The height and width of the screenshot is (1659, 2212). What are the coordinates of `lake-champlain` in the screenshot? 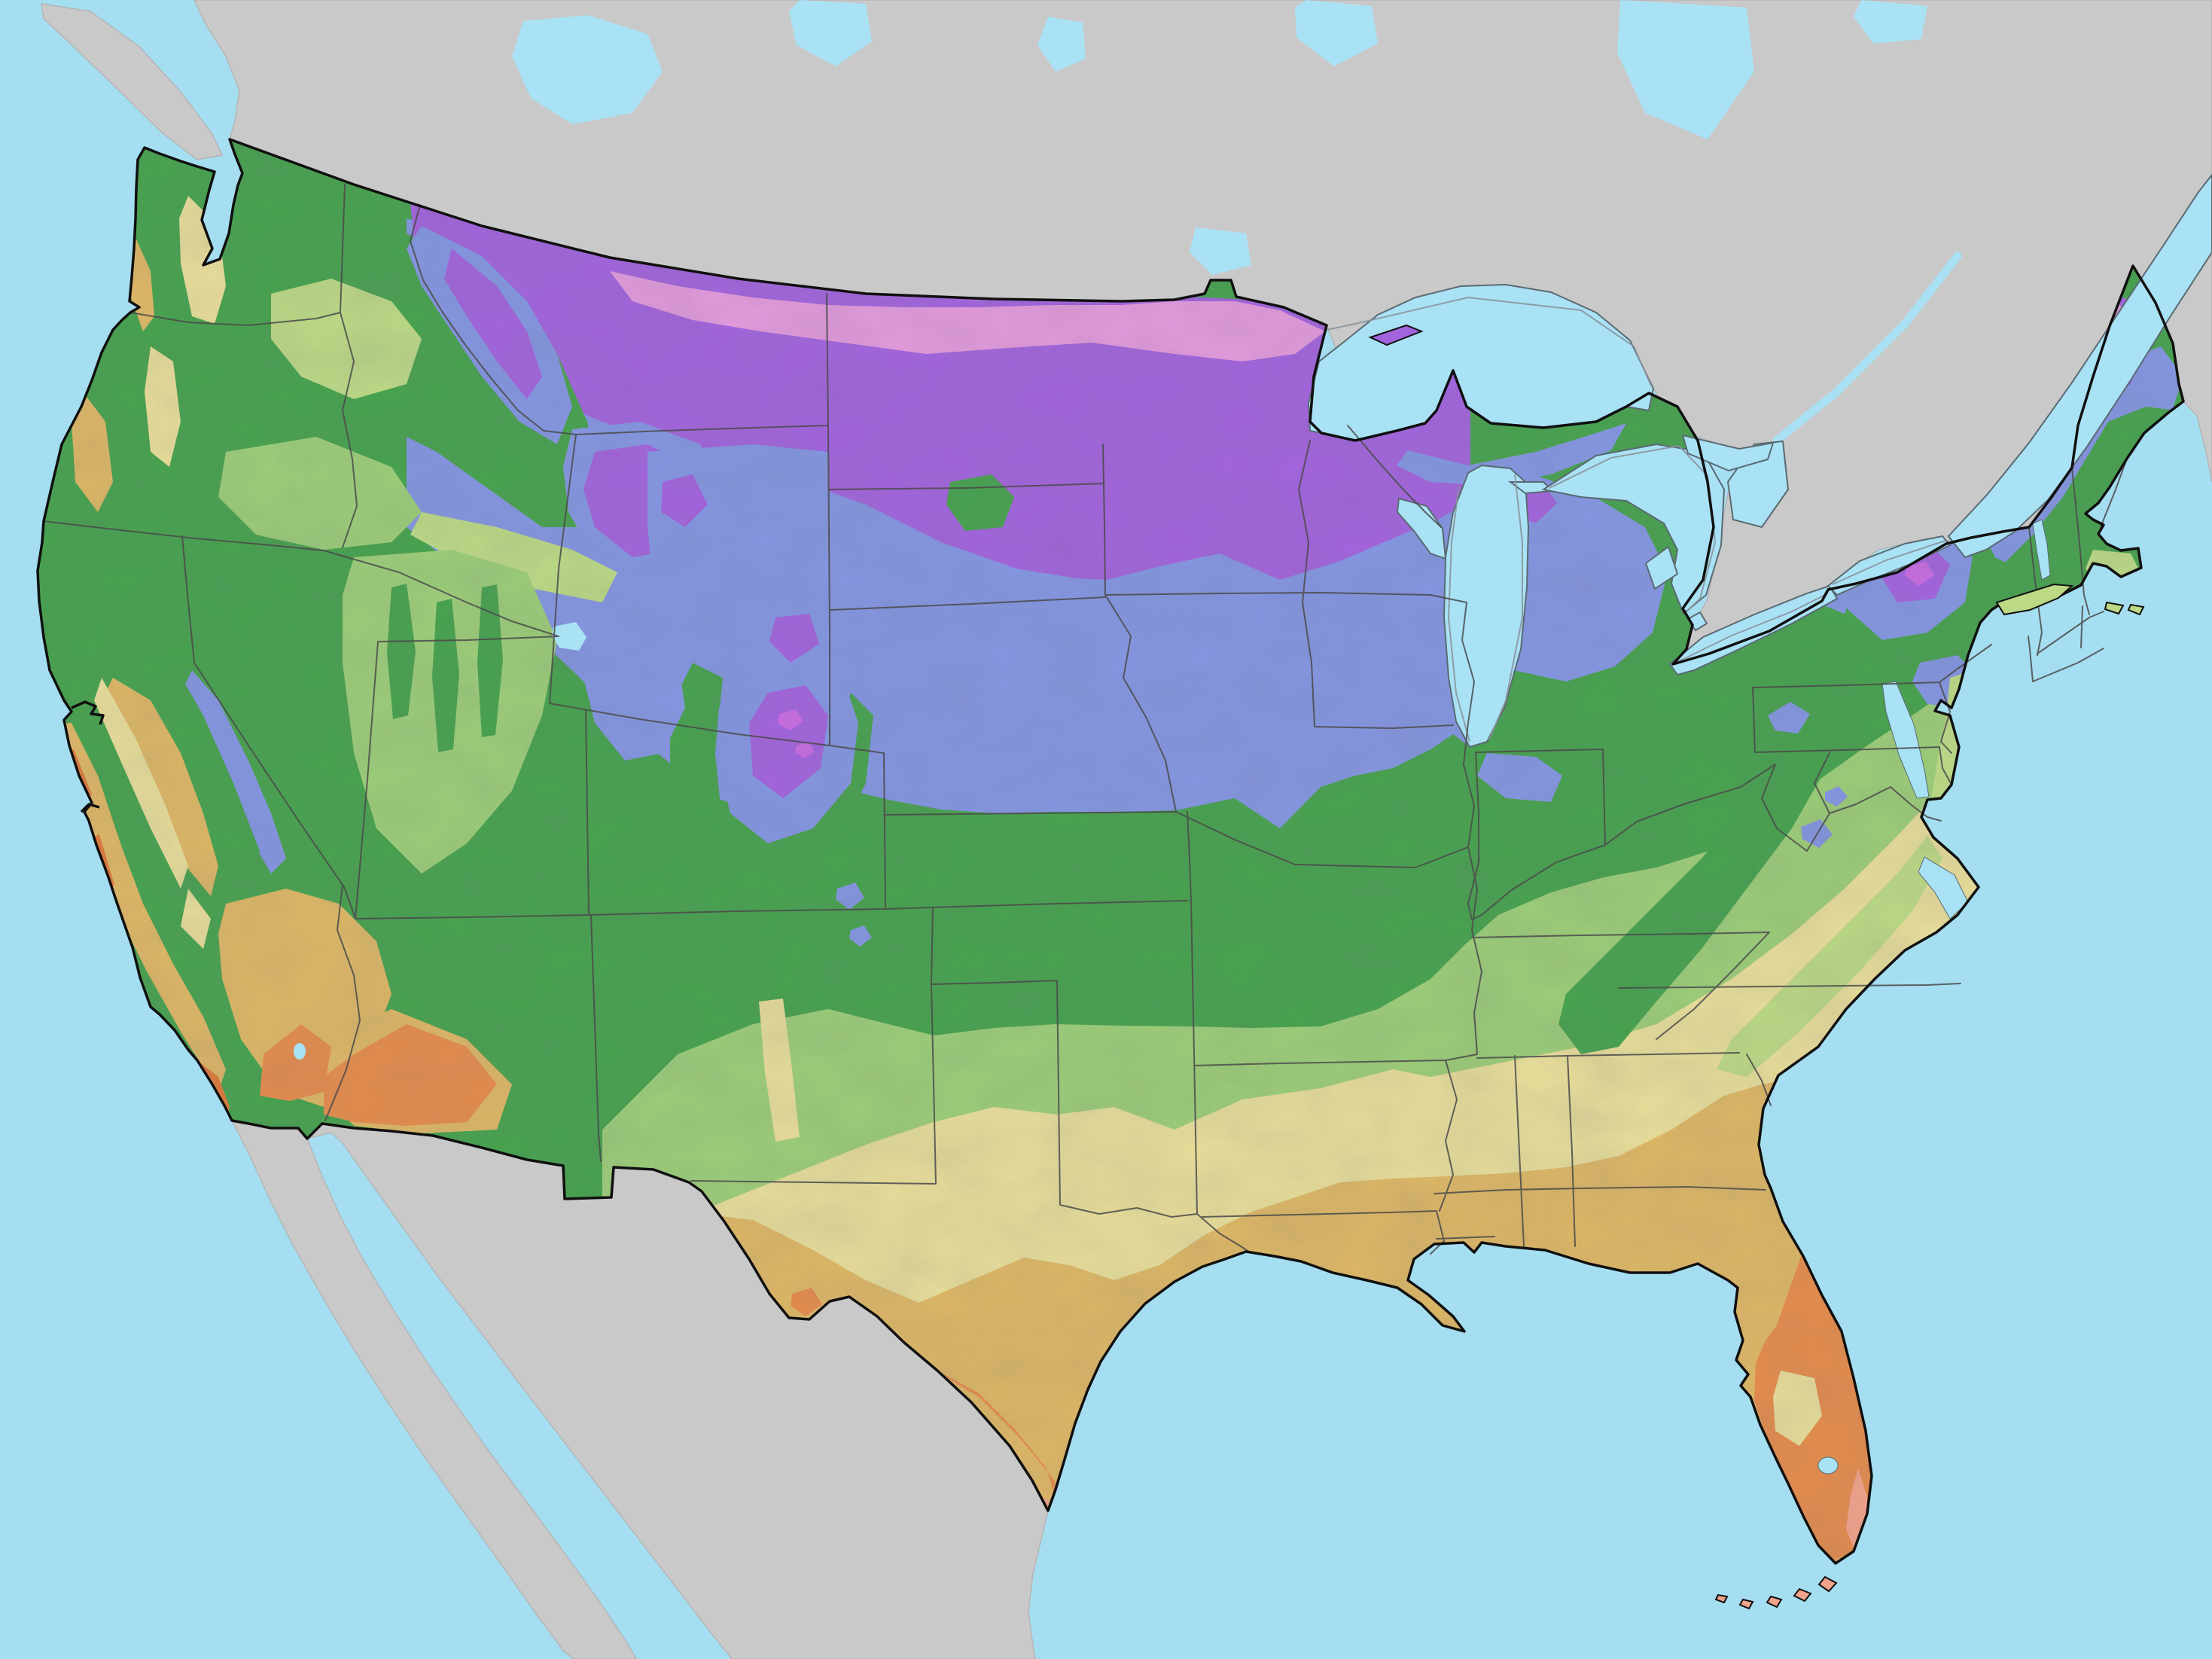 It's located at (2041, 550).